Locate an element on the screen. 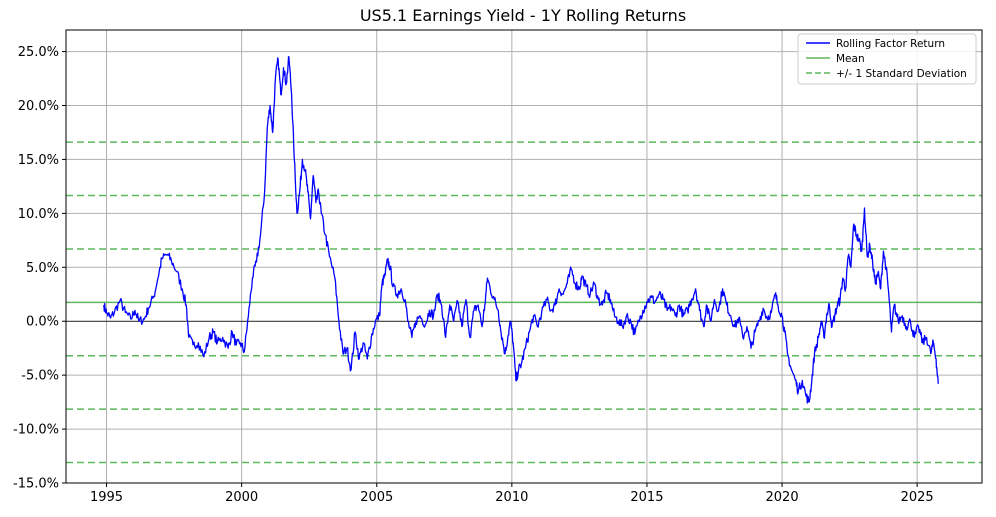 Image resolution: width=996 pixels, height=517 pixels. y-tick-label: 15.0% is located at coordinates (38, 160).